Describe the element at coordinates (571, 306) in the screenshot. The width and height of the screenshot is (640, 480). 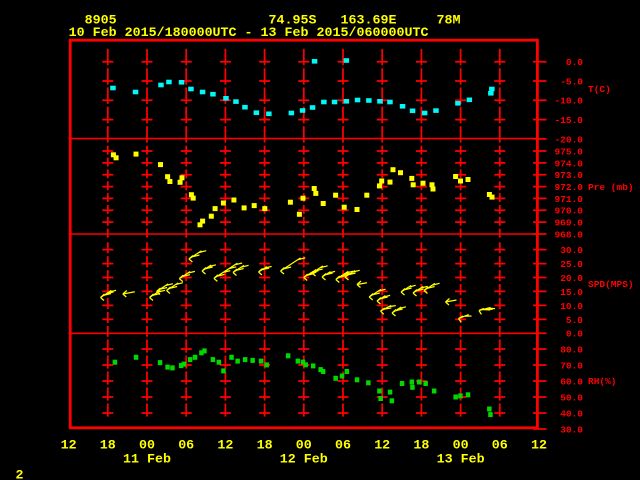
I see `svg-text: 10.0` at that location.